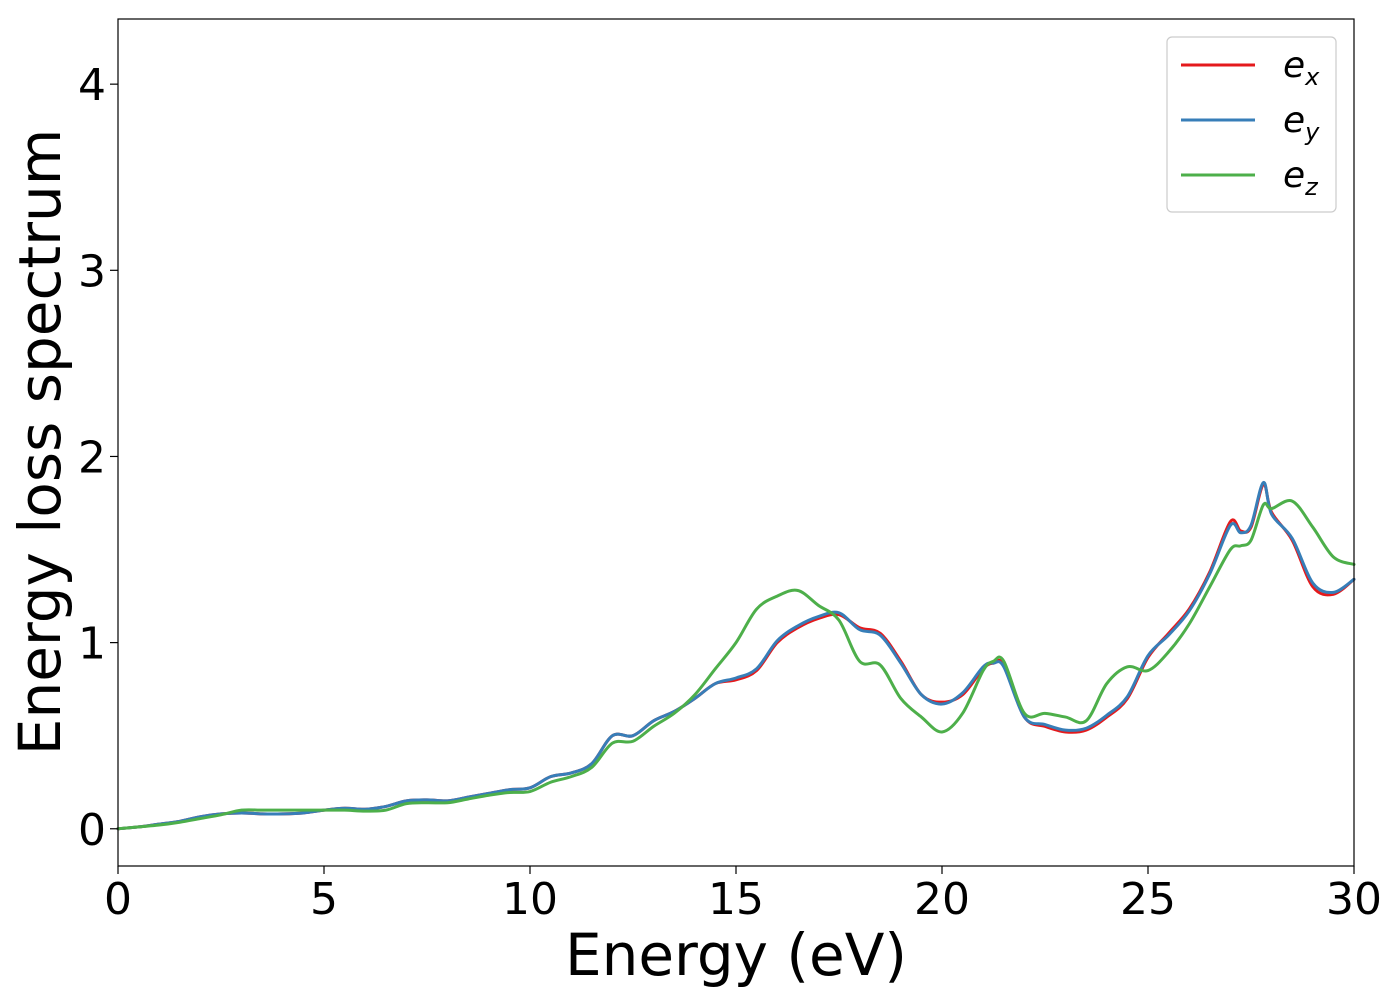  Describe the element at coordinates (1301, 123) in the screenshot. I see `legend-label-ey: ey` at that location.